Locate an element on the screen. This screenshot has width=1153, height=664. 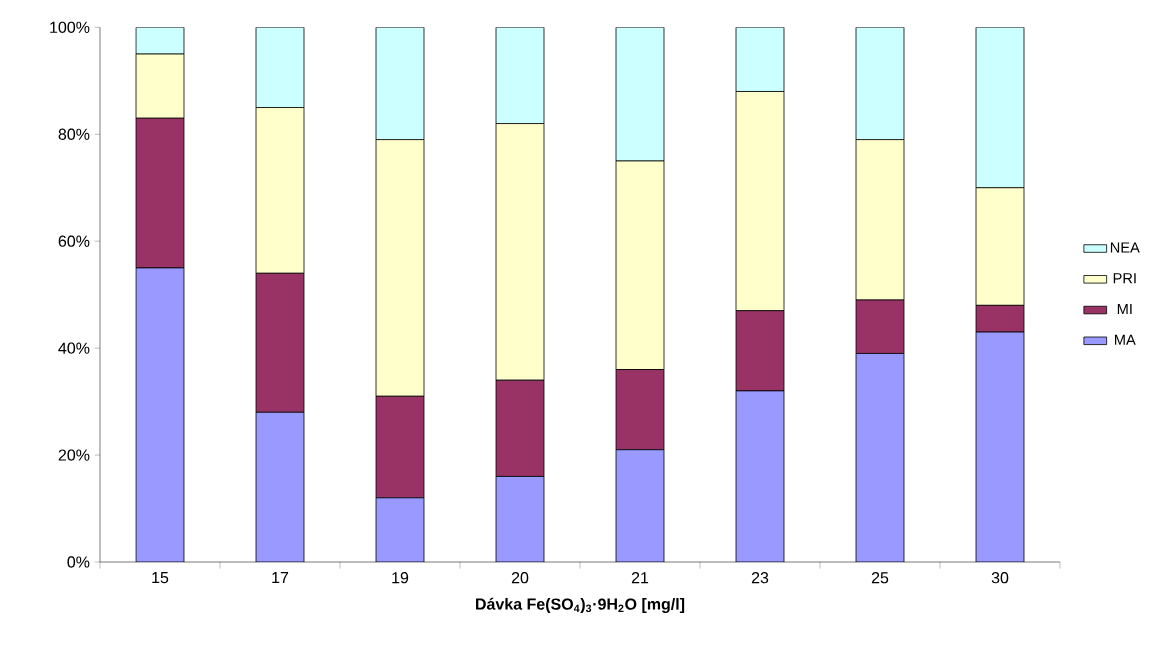
legend-label: MI is located at coordinates (1124, 309).